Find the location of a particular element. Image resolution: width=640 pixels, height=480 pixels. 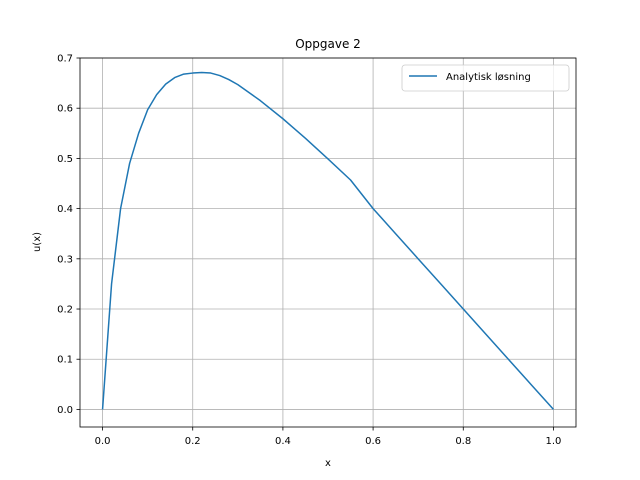

y-tick-label: 0.0 is located at coordinates (65, 410).